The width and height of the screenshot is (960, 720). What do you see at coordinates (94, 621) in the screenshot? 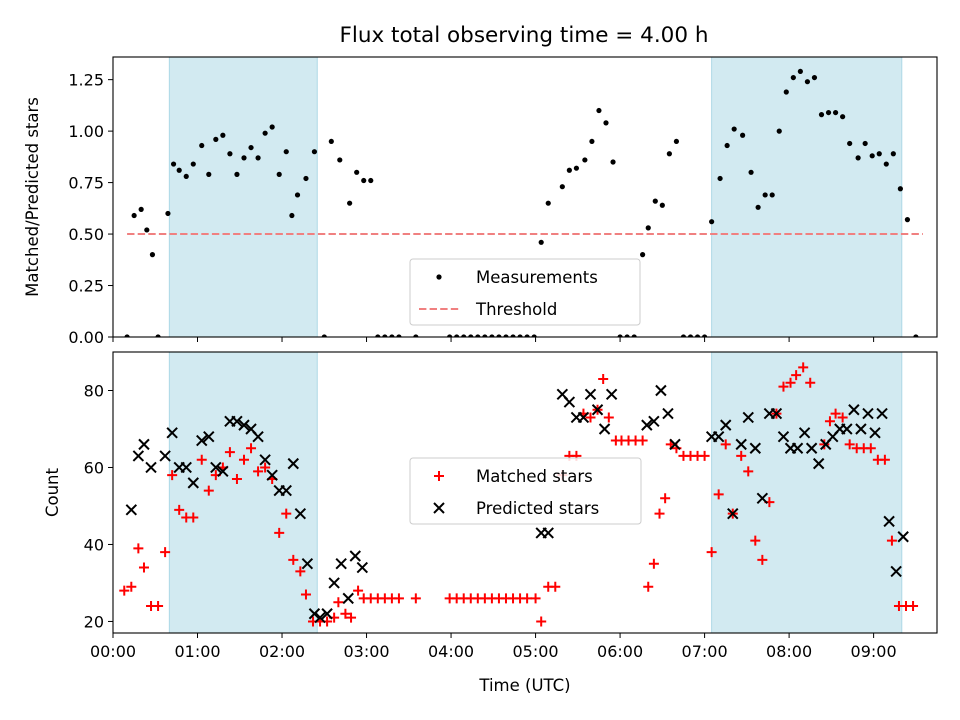
I see `y-tick-label: 20` at bounding box center [94, 621].